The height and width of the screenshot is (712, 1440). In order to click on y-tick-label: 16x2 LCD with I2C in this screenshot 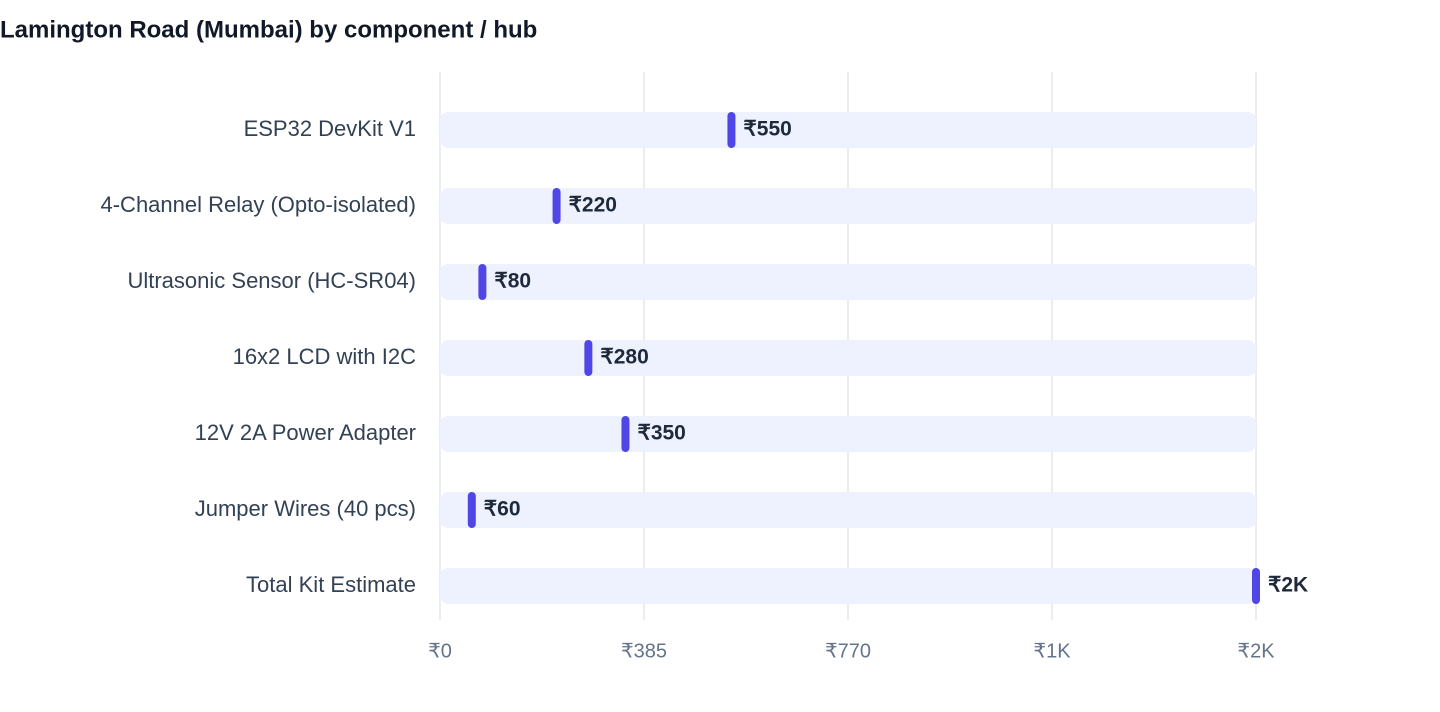, I will do `click(325, 356)`.